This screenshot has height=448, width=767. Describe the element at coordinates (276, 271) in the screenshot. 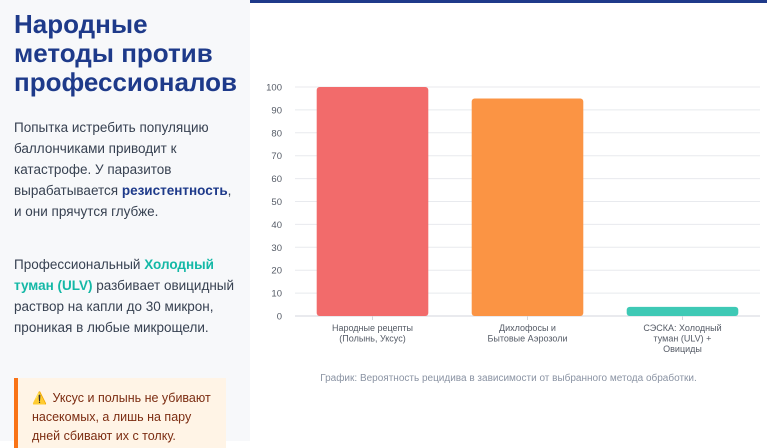

I see `y-tick-label: 20` at that location.